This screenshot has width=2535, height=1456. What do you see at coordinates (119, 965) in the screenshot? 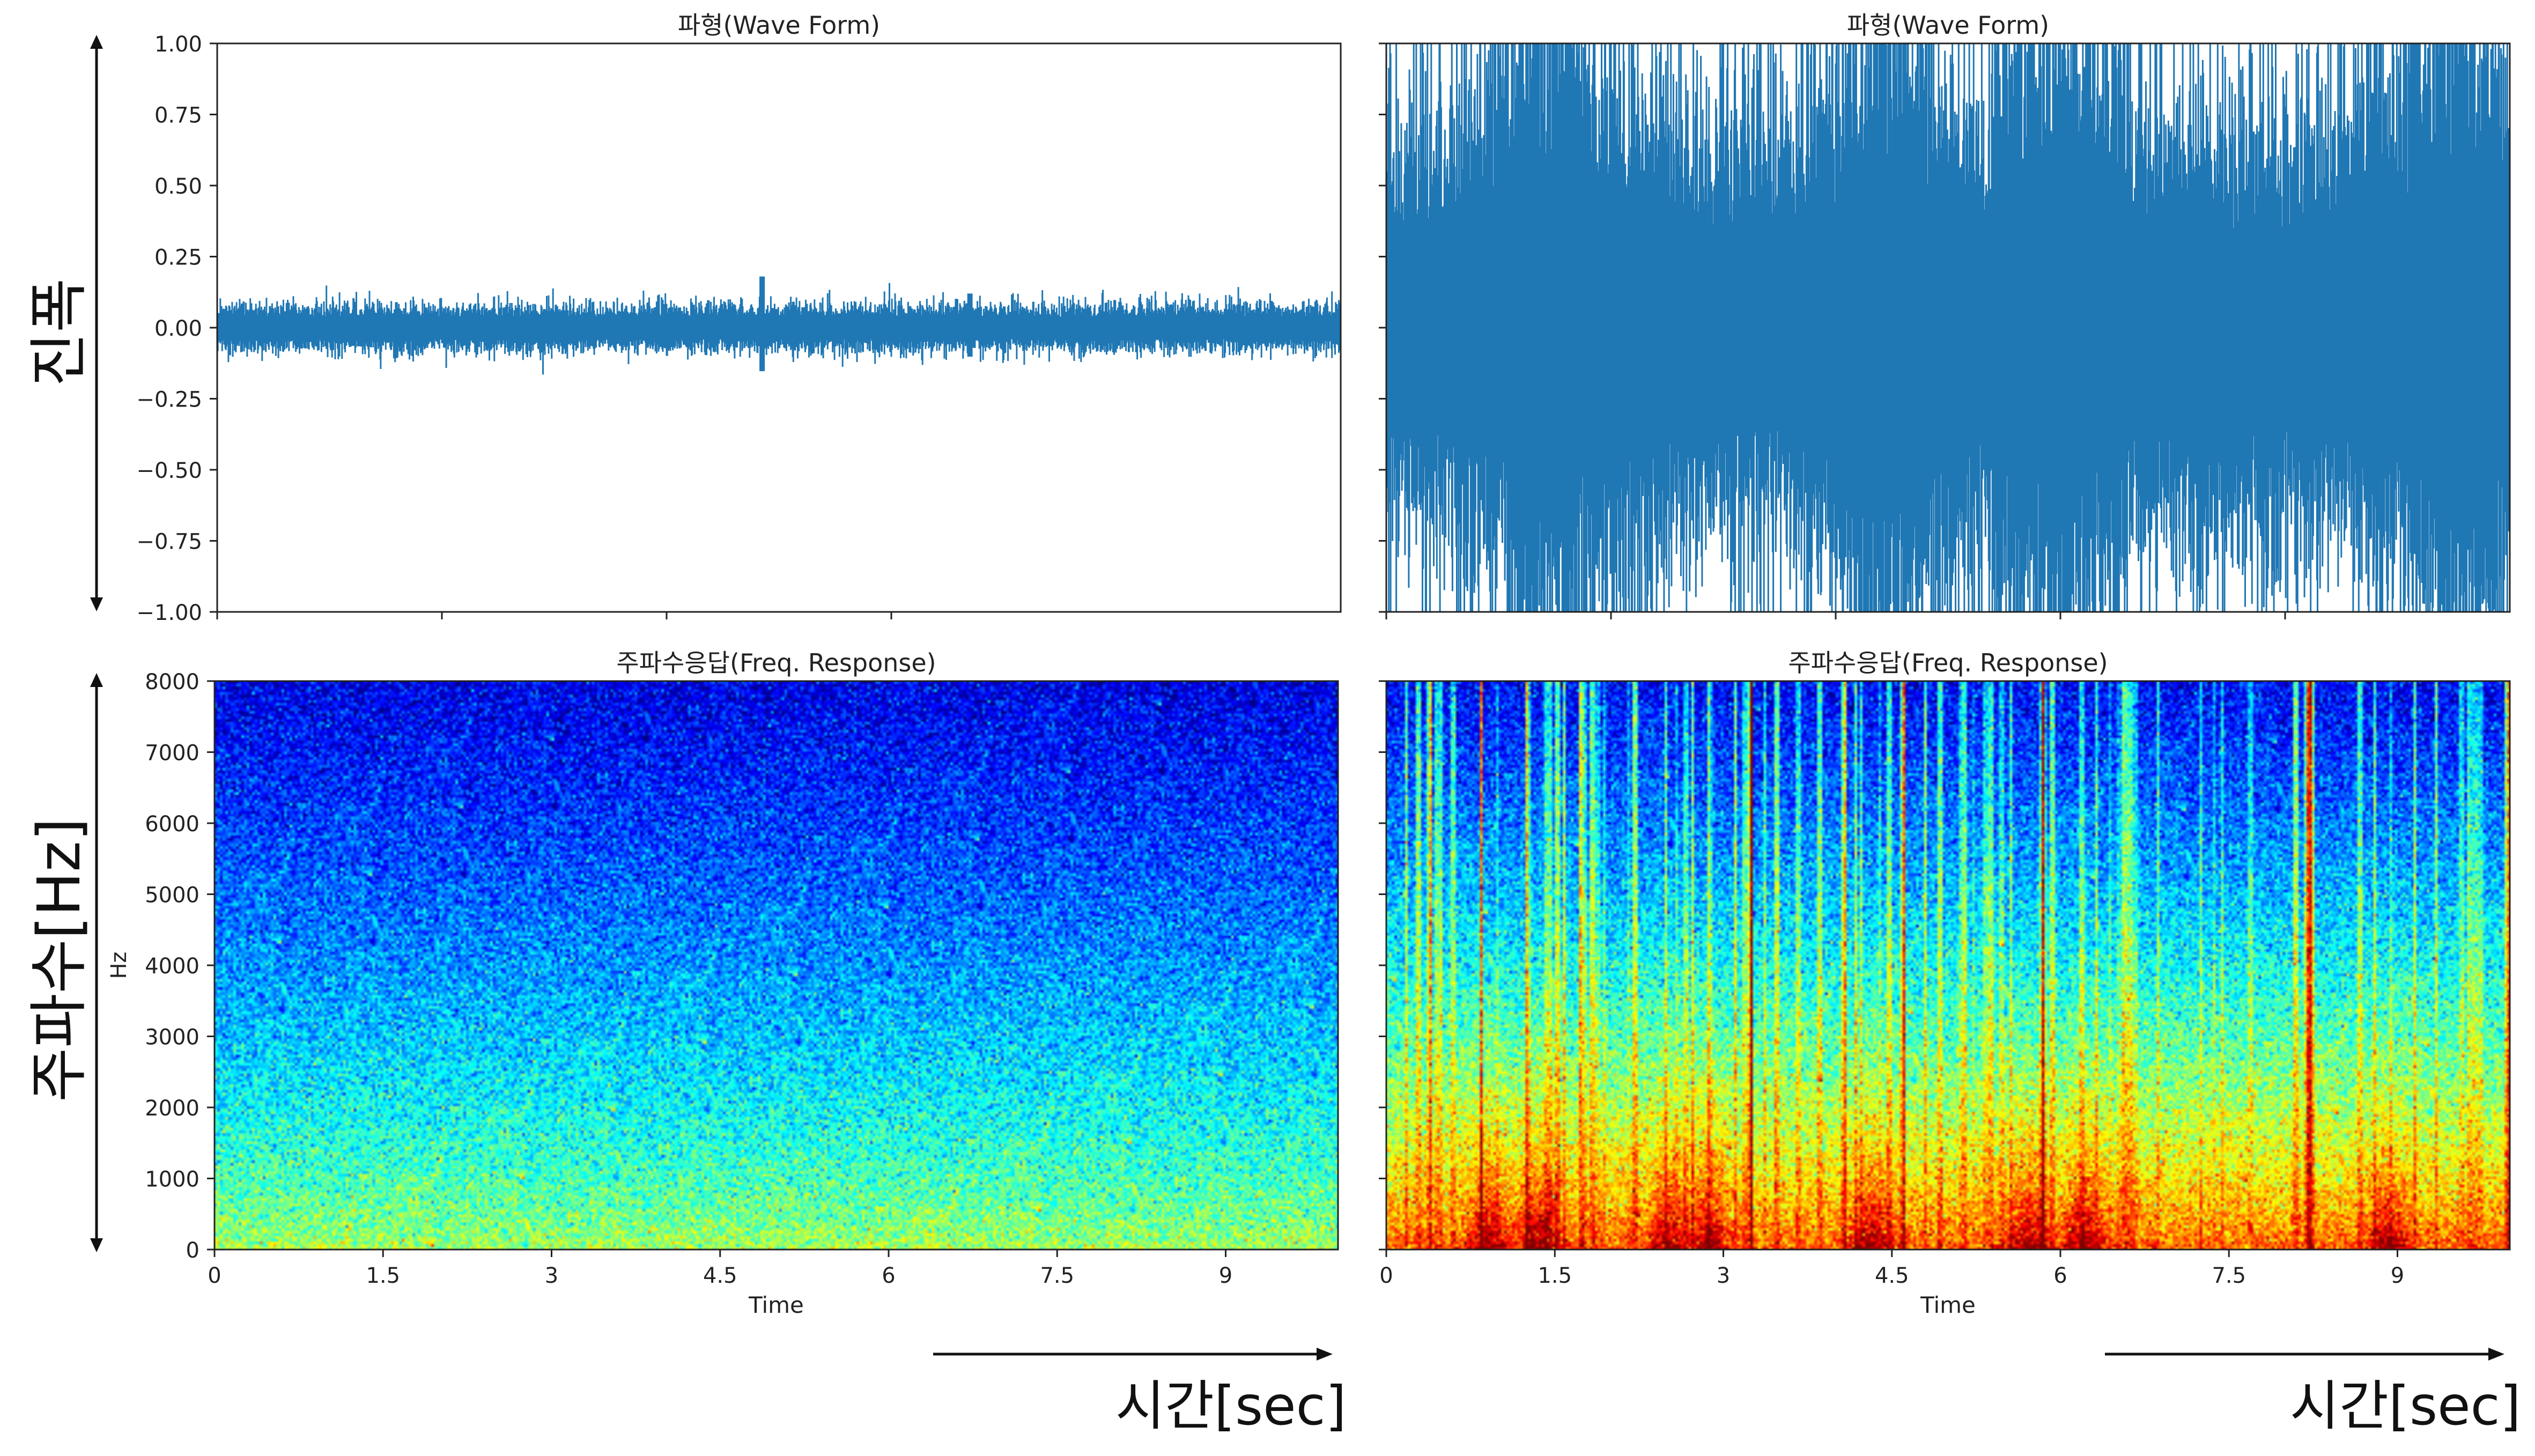
I see `y-axis-label: Hz` at bounding box center [119, 965].